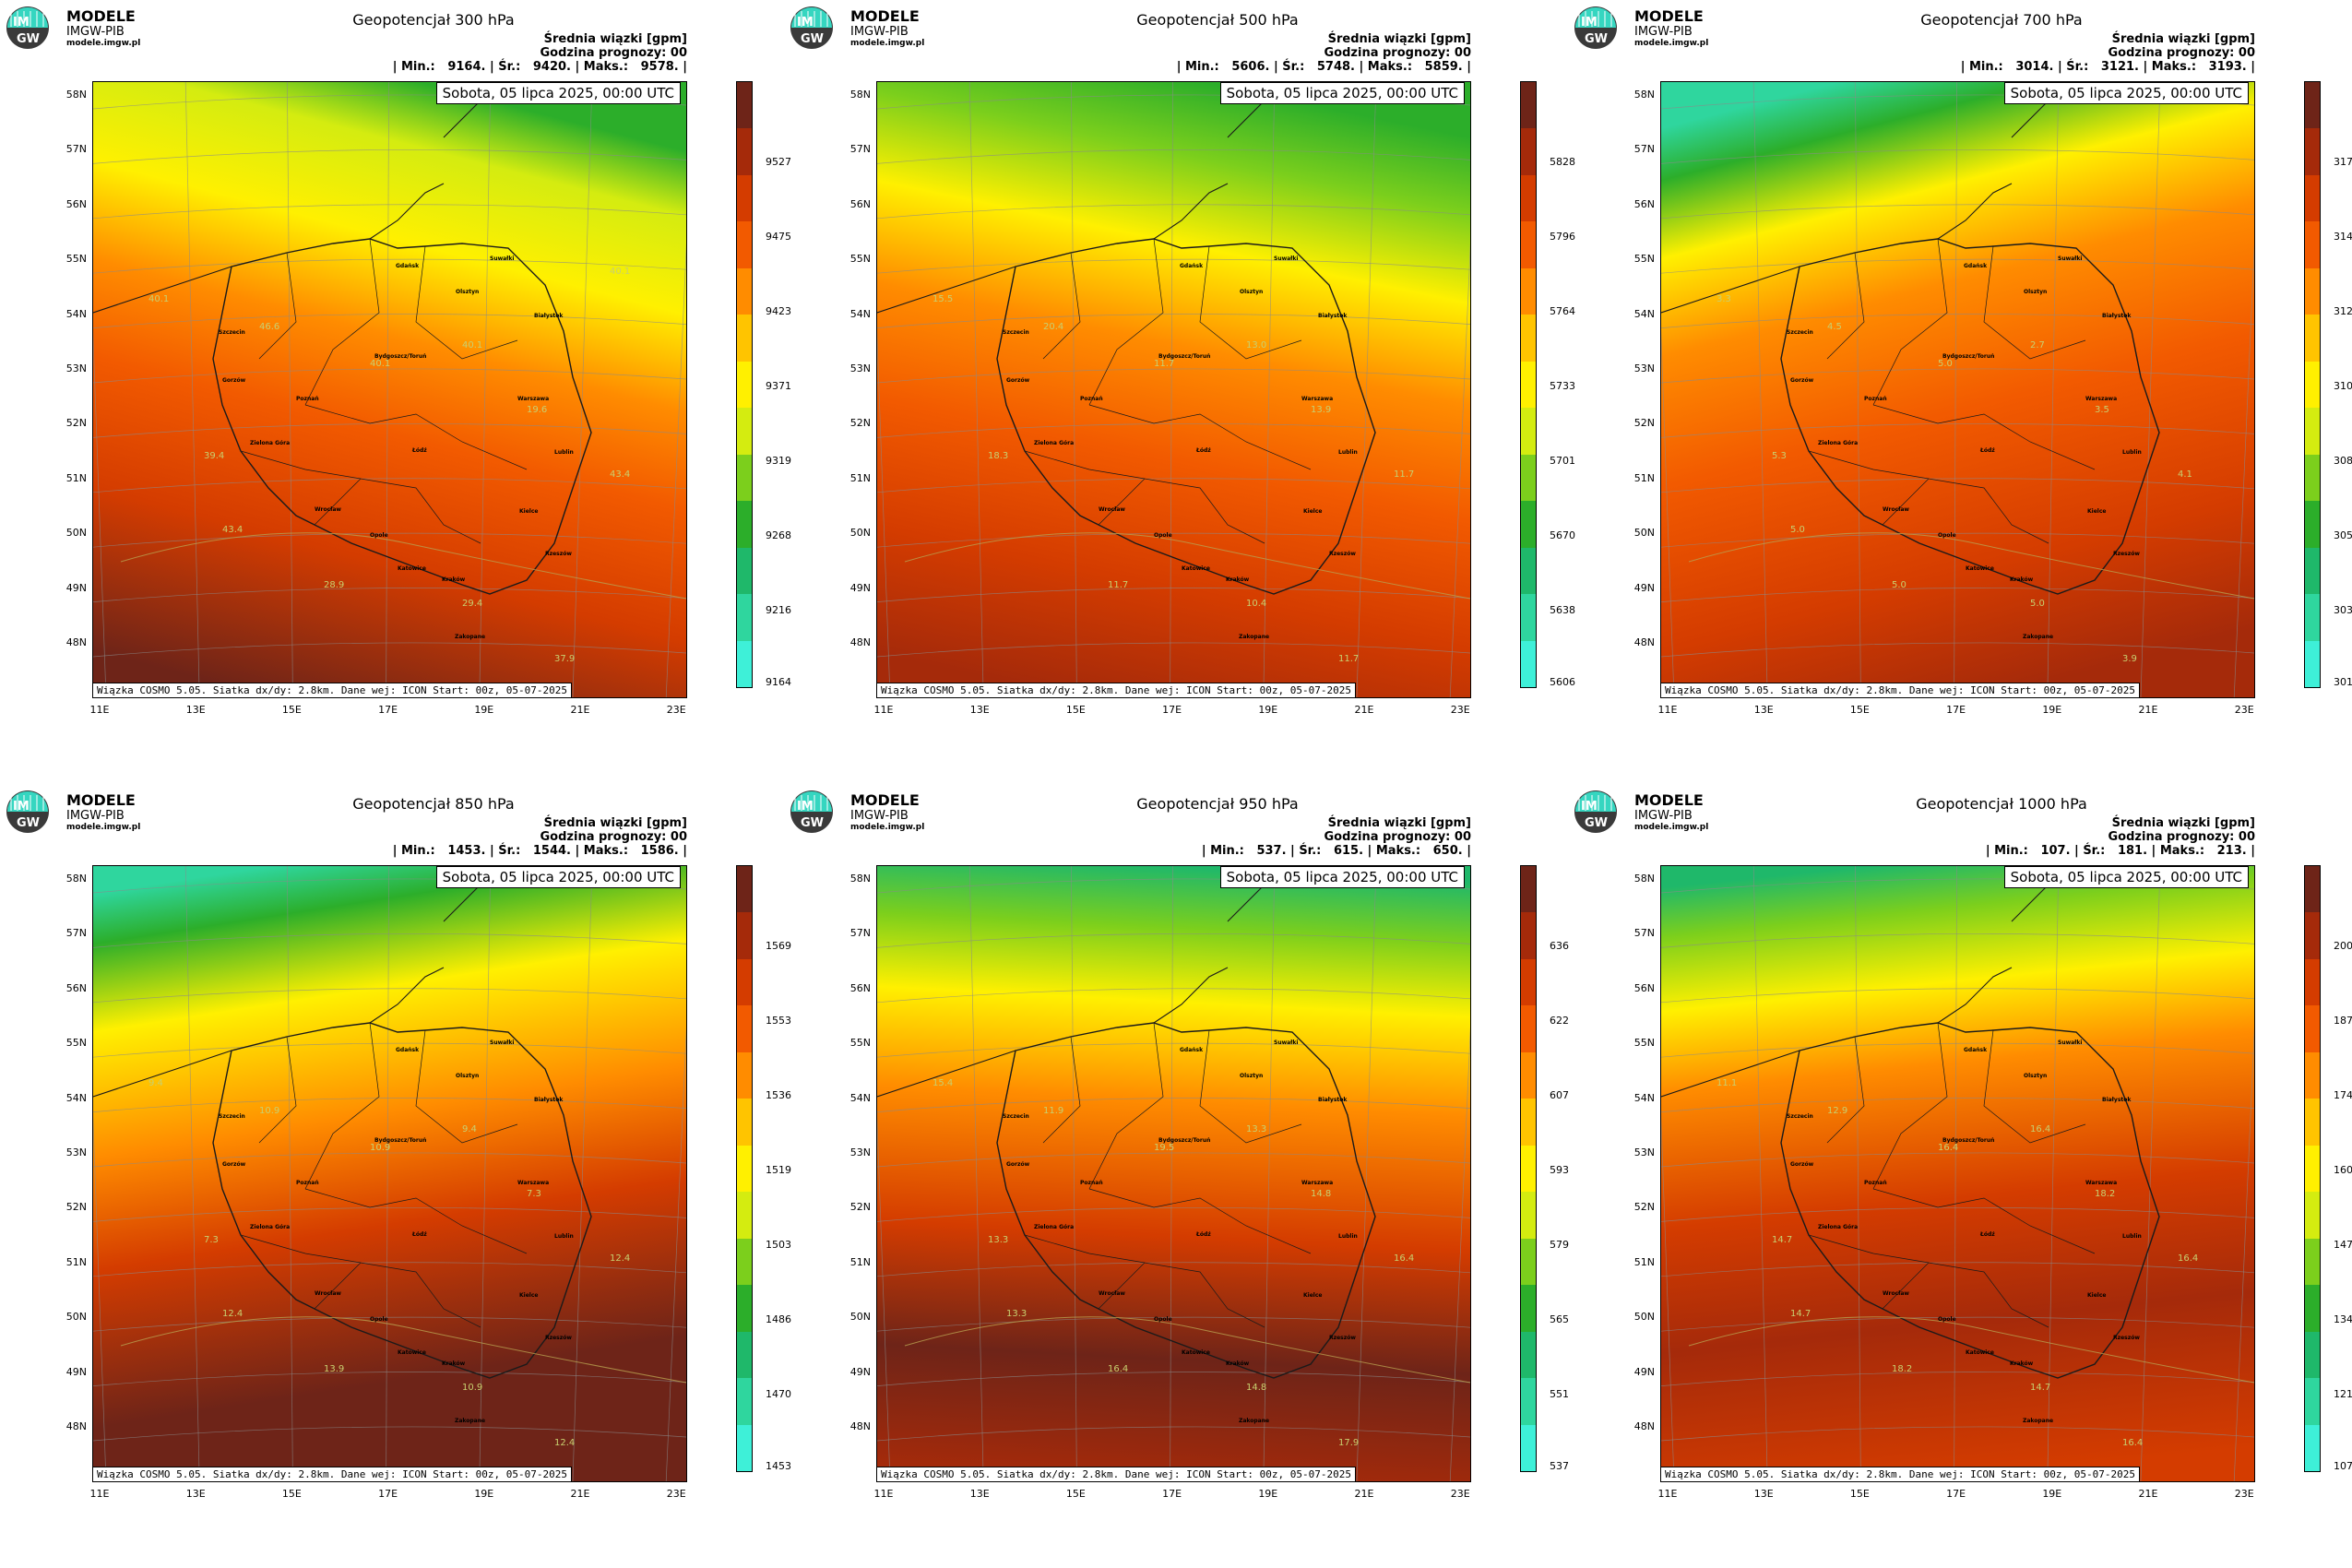 This screenshot has width=2352, height=1568. Describe the element at coordinates (270, 443) in the screenshot. I see `city-label: Zielona Góra` at that location.